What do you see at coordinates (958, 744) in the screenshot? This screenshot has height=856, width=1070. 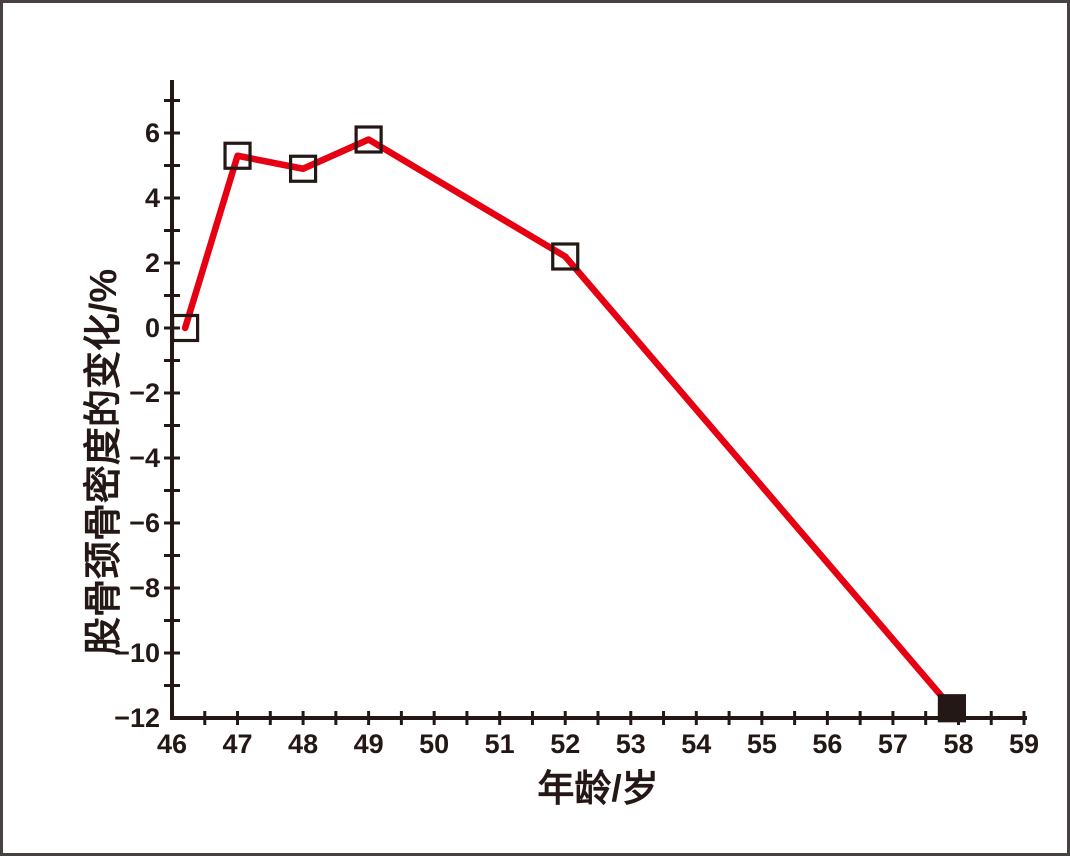 I see `x-tick-label: 58` at bounding box center [958, 744].